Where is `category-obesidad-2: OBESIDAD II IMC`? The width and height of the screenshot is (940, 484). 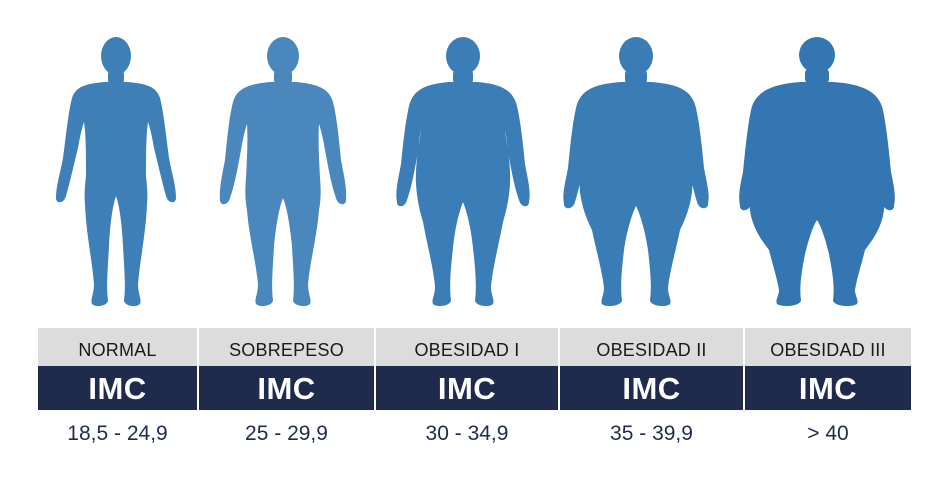 category-obesidad-2: OBESIDAD II IMC is located at coordinates (651, 369).